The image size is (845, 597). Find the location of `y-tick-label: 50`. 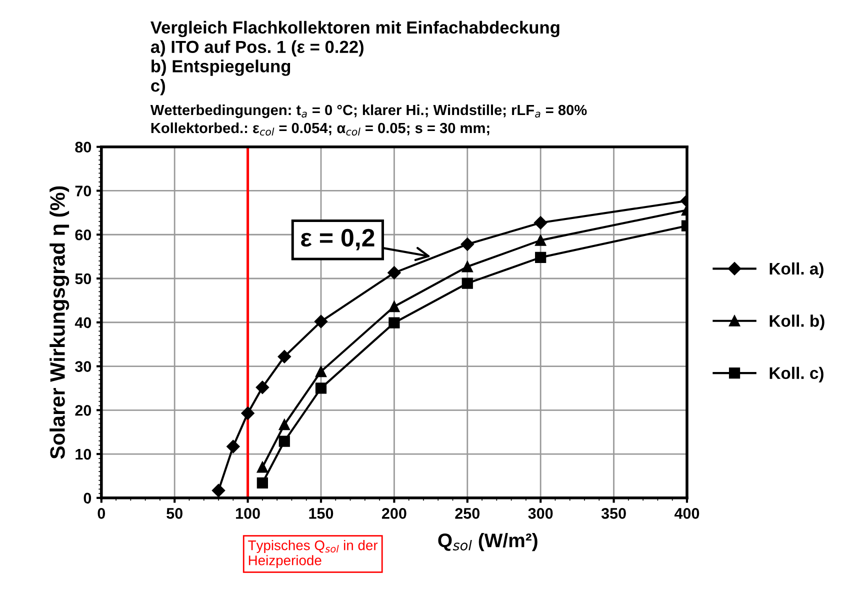

y-tick-label: 50 is located at coordinates (83, 278).